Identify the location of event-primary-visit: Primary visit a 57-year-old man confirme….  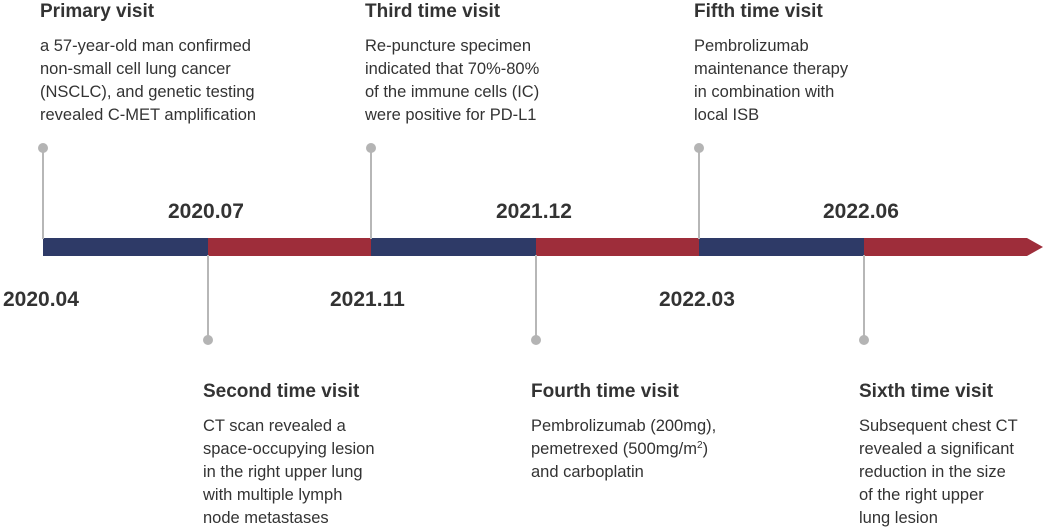
(148, 64).